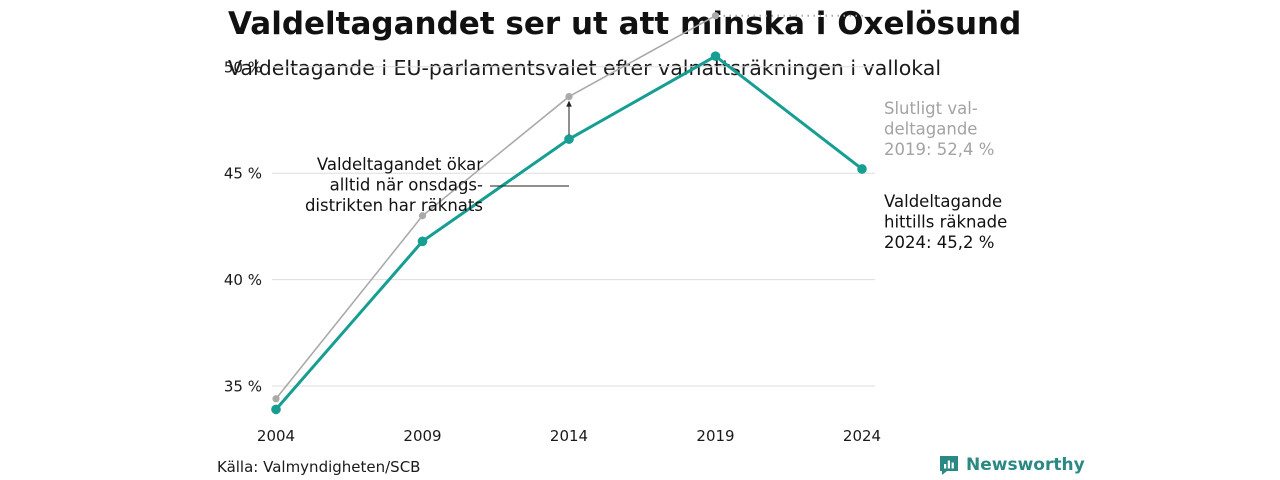 The height and width of the screenshot is (480, 1280). Describe the element at coordinates (945, 222) in the screenshot. I see `counted-2024-annotation-line: hittills räknade` at that location.